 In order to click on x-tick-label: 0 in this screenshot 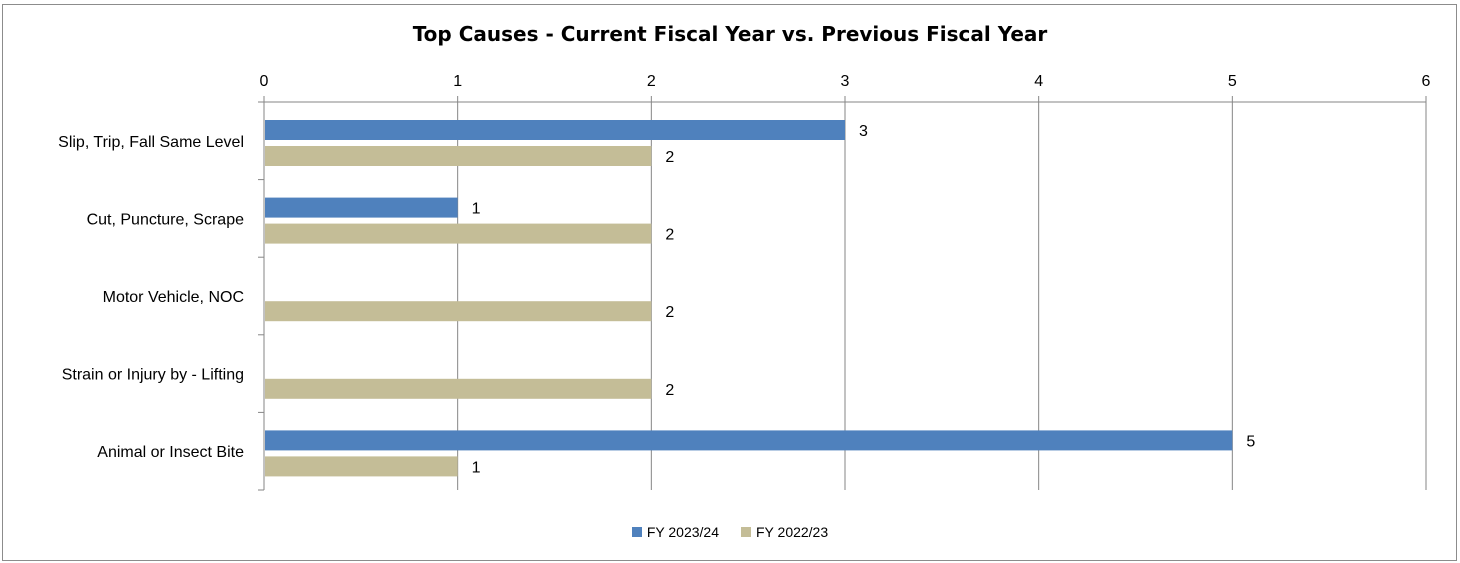, I will do `click(264, 81)`.